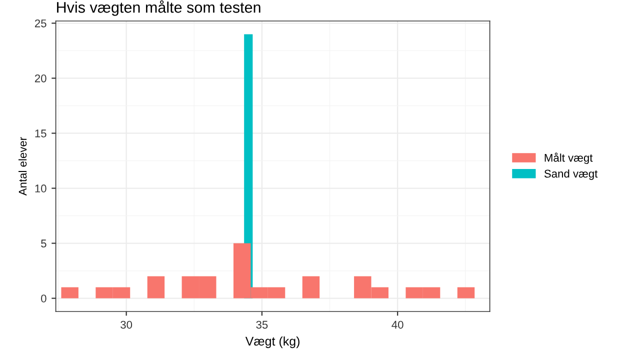  What do you see at coordinates (43, 298) in the screenshot?
I see `y-tick-label: 0` at bounding box center [43, 298].